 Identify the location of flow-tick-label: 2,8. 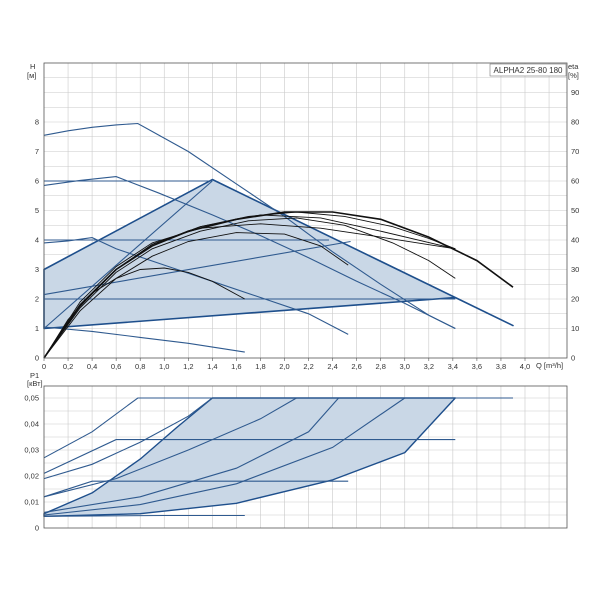
(380, 366).